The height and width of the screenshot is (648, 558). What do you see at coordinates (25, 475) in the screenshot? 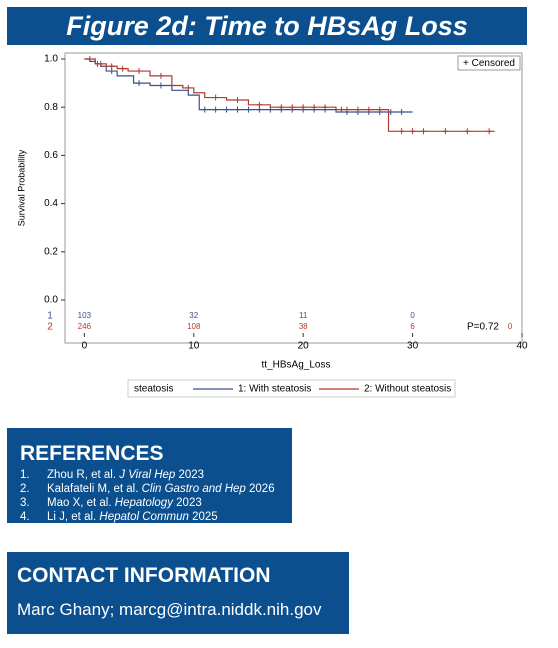
I see `reference-number: 1.` at bounding box center [25, 475].